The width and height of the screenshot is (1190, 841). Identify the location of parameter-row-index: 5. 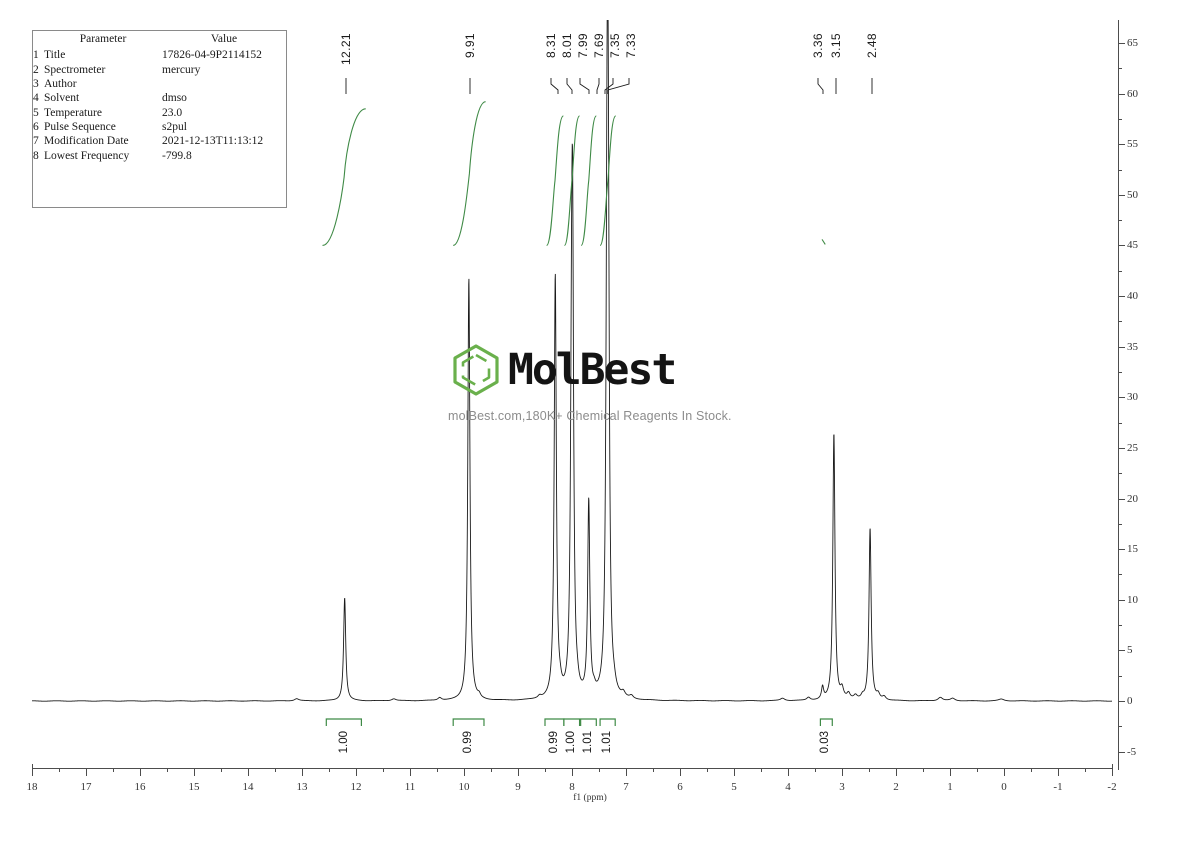
(36, 112).